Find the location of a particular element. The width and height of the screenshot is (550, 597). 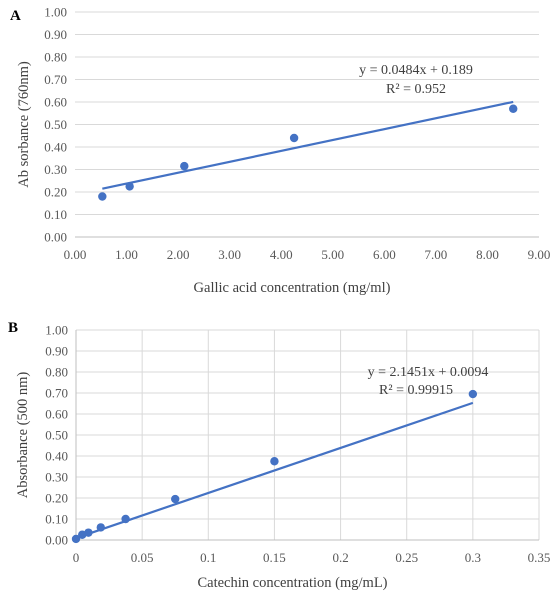

b-x-tick-label: 0.3 is located at coordinates (473, 557).